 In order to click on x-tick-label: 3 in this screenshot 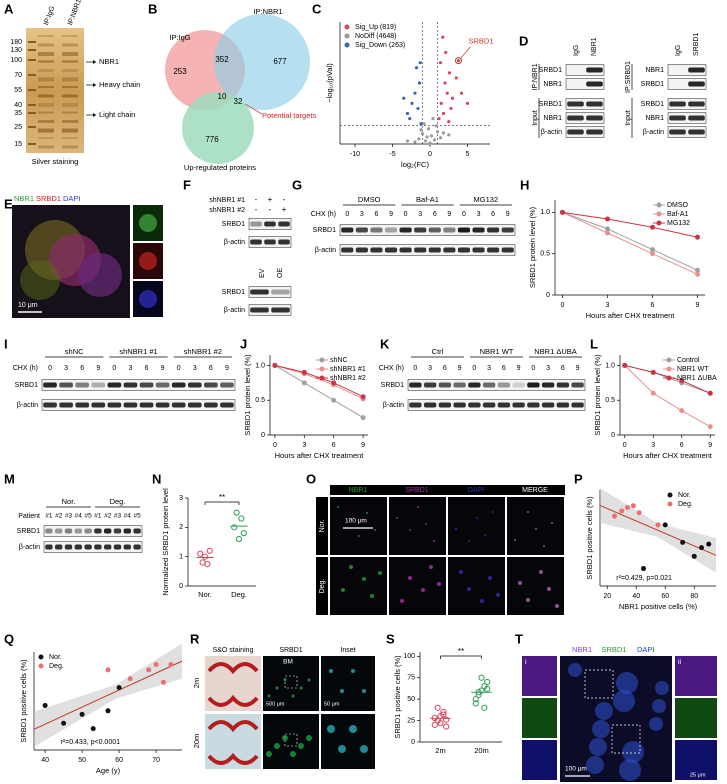, I will do `click(304, 445)`.